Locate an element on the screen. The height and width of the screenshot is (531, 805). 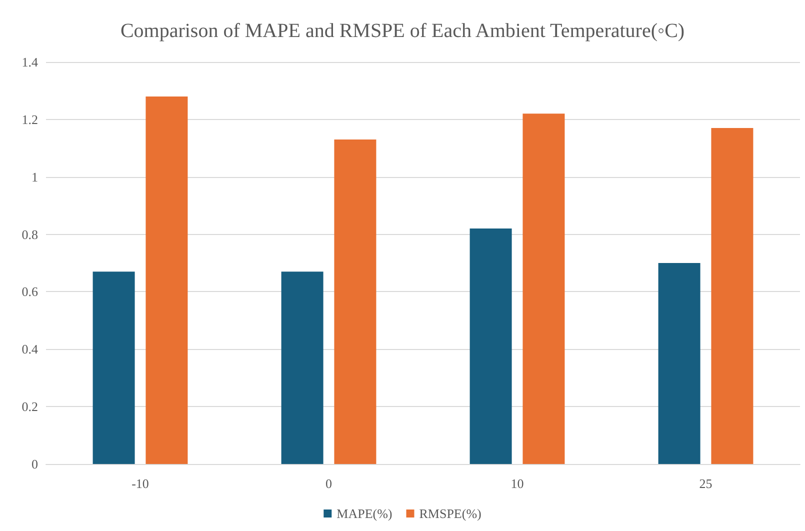
x-tick-label: 10 is located at coordinates (517, 483).